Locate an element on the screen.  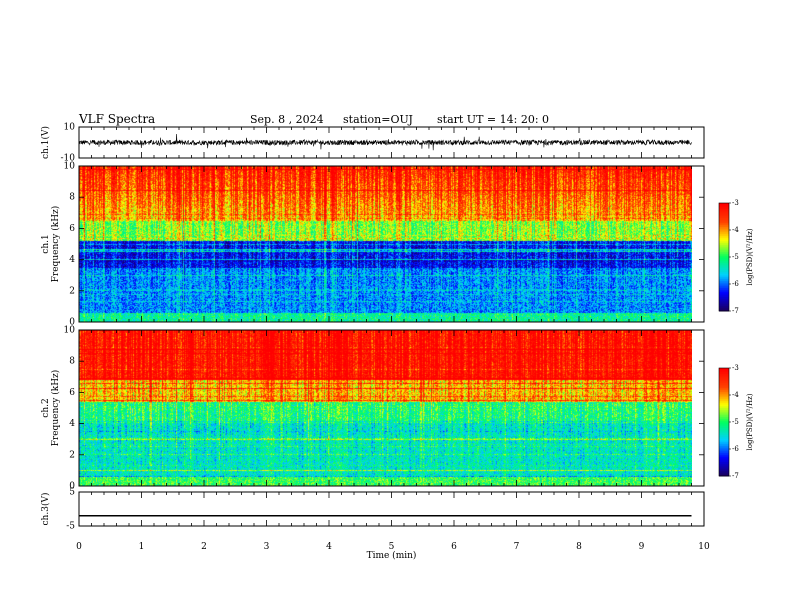
frequency-tick-label: 10 is located at coordinates (70, 331).